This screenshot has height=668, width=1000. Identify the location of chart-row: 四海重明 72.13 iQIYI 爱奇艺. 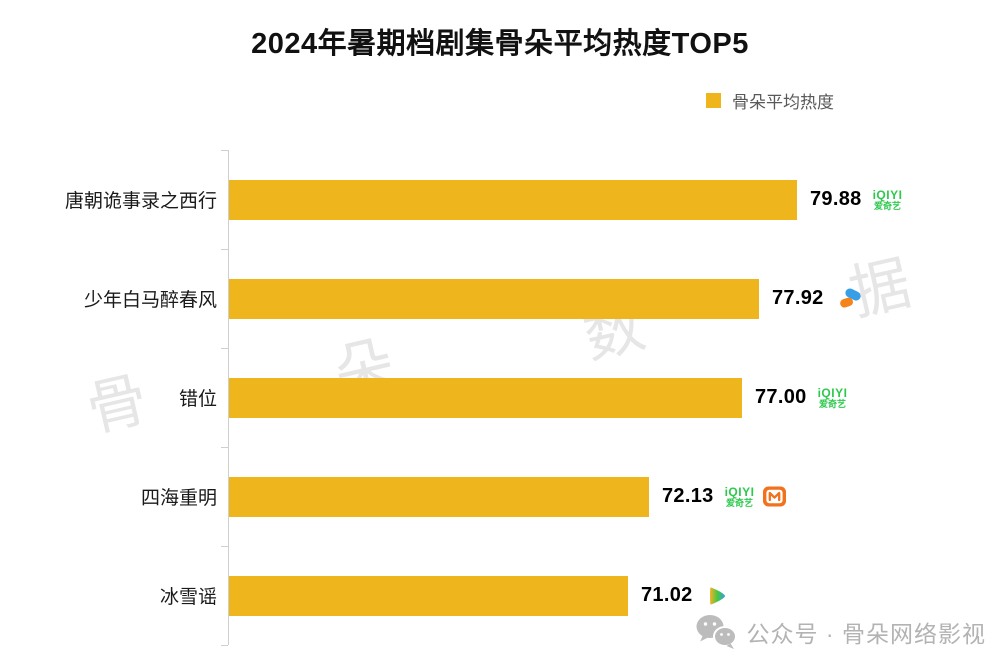
(500, 496).